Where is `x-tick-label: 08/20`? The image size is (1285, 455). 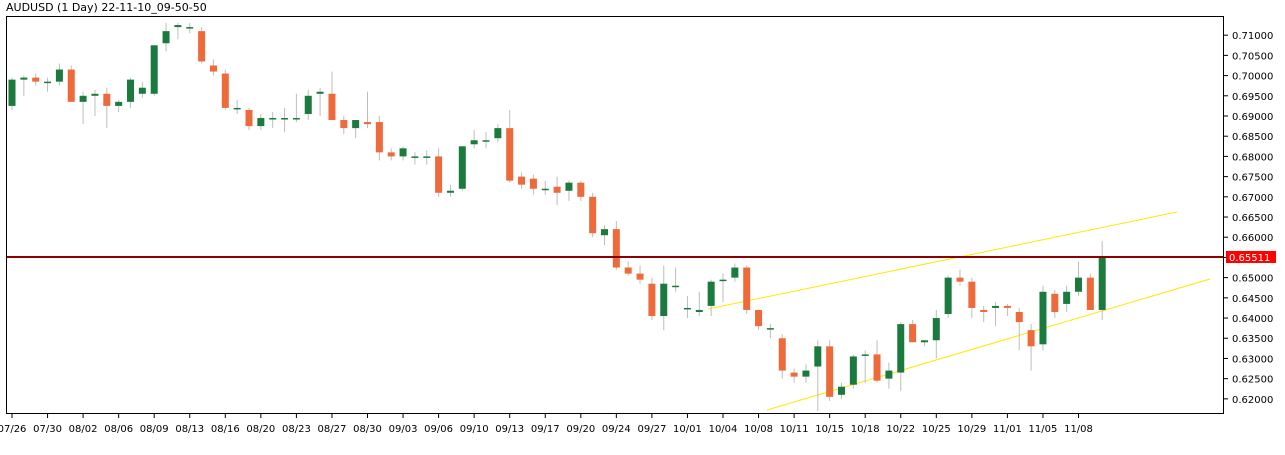
x-tick-label: 08/20 is located at coordinates (260, 429).